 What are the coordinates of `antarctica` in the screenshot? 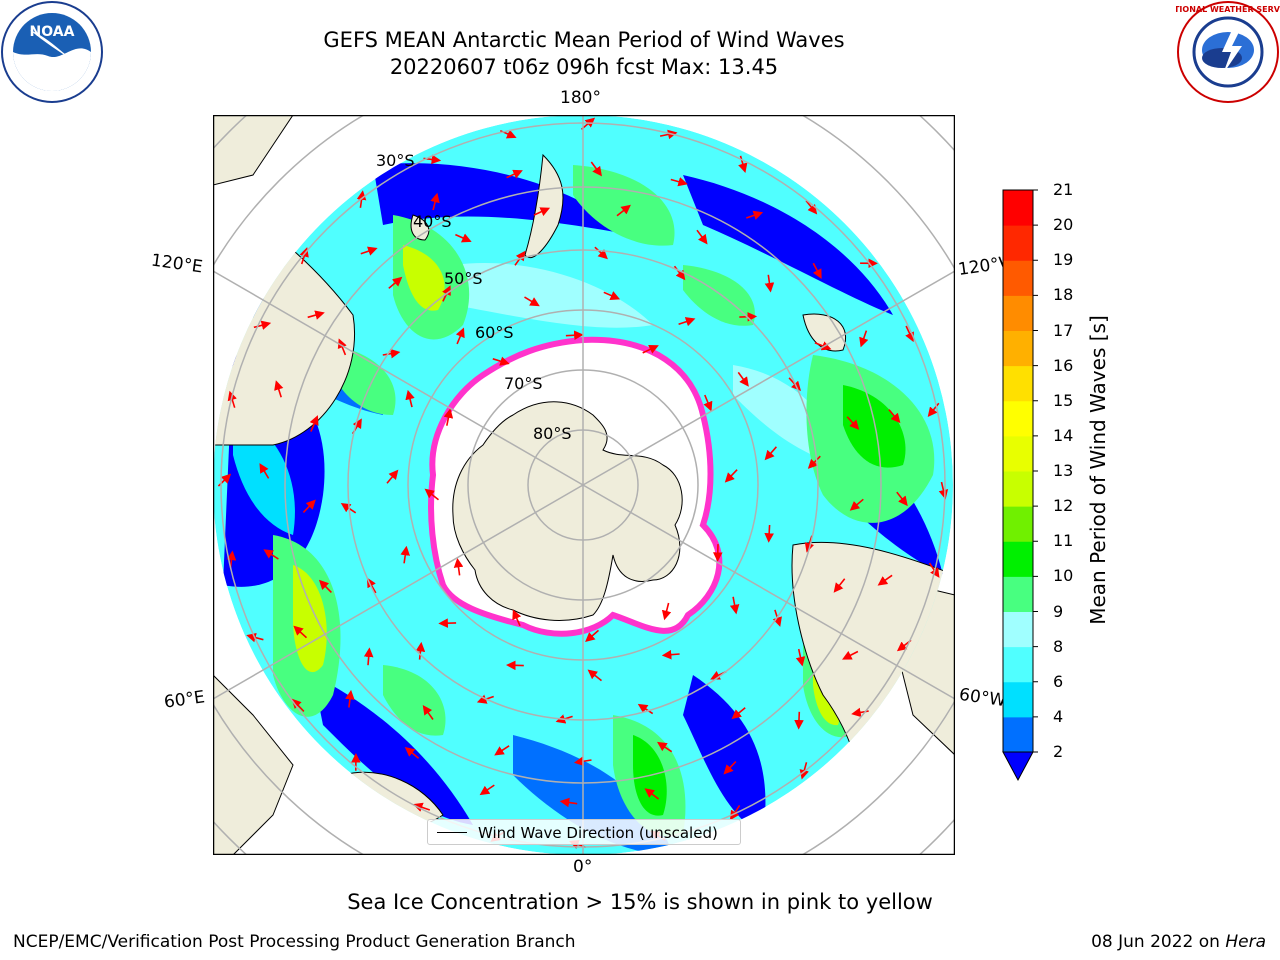 It's located at (567, 511).